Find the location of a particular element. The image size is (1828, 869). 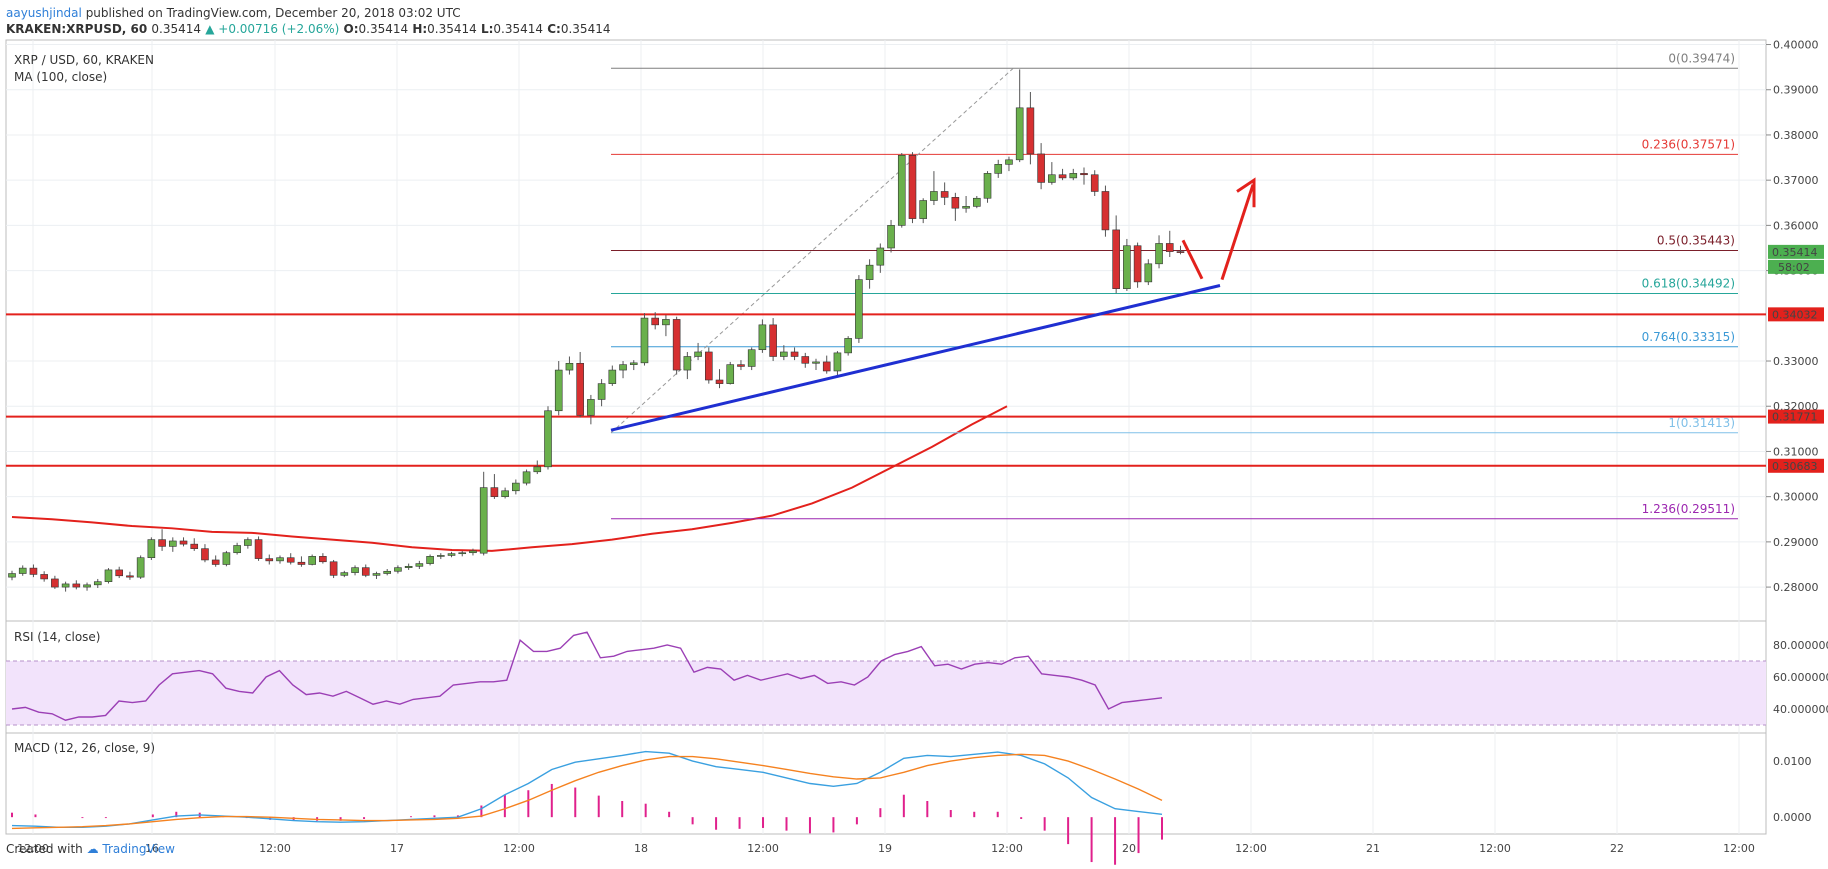

time-tick-label: 18 is located at coordinates (641, 848).